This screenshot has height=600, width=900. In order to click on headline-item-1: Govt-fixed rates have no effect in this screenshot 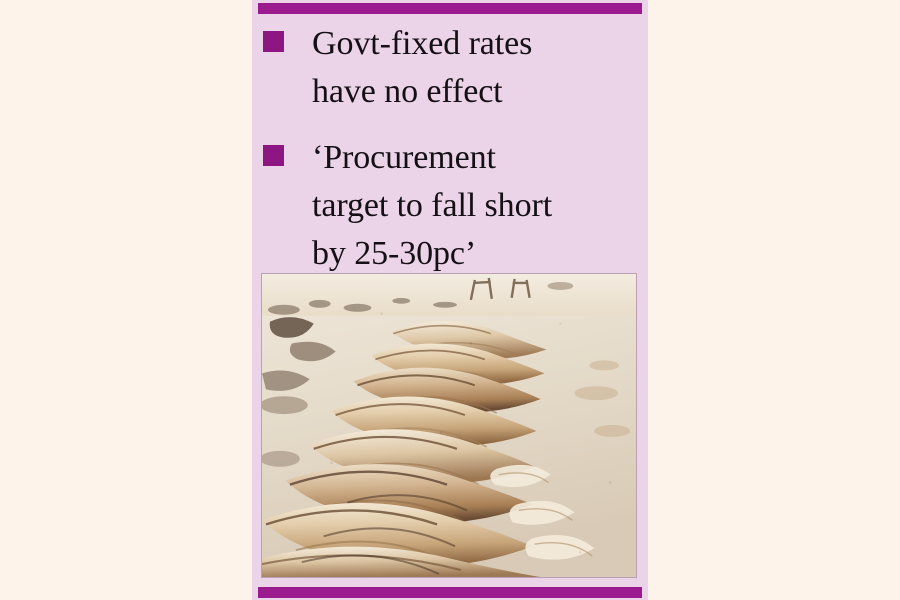, I will do `click(450, 68)`.